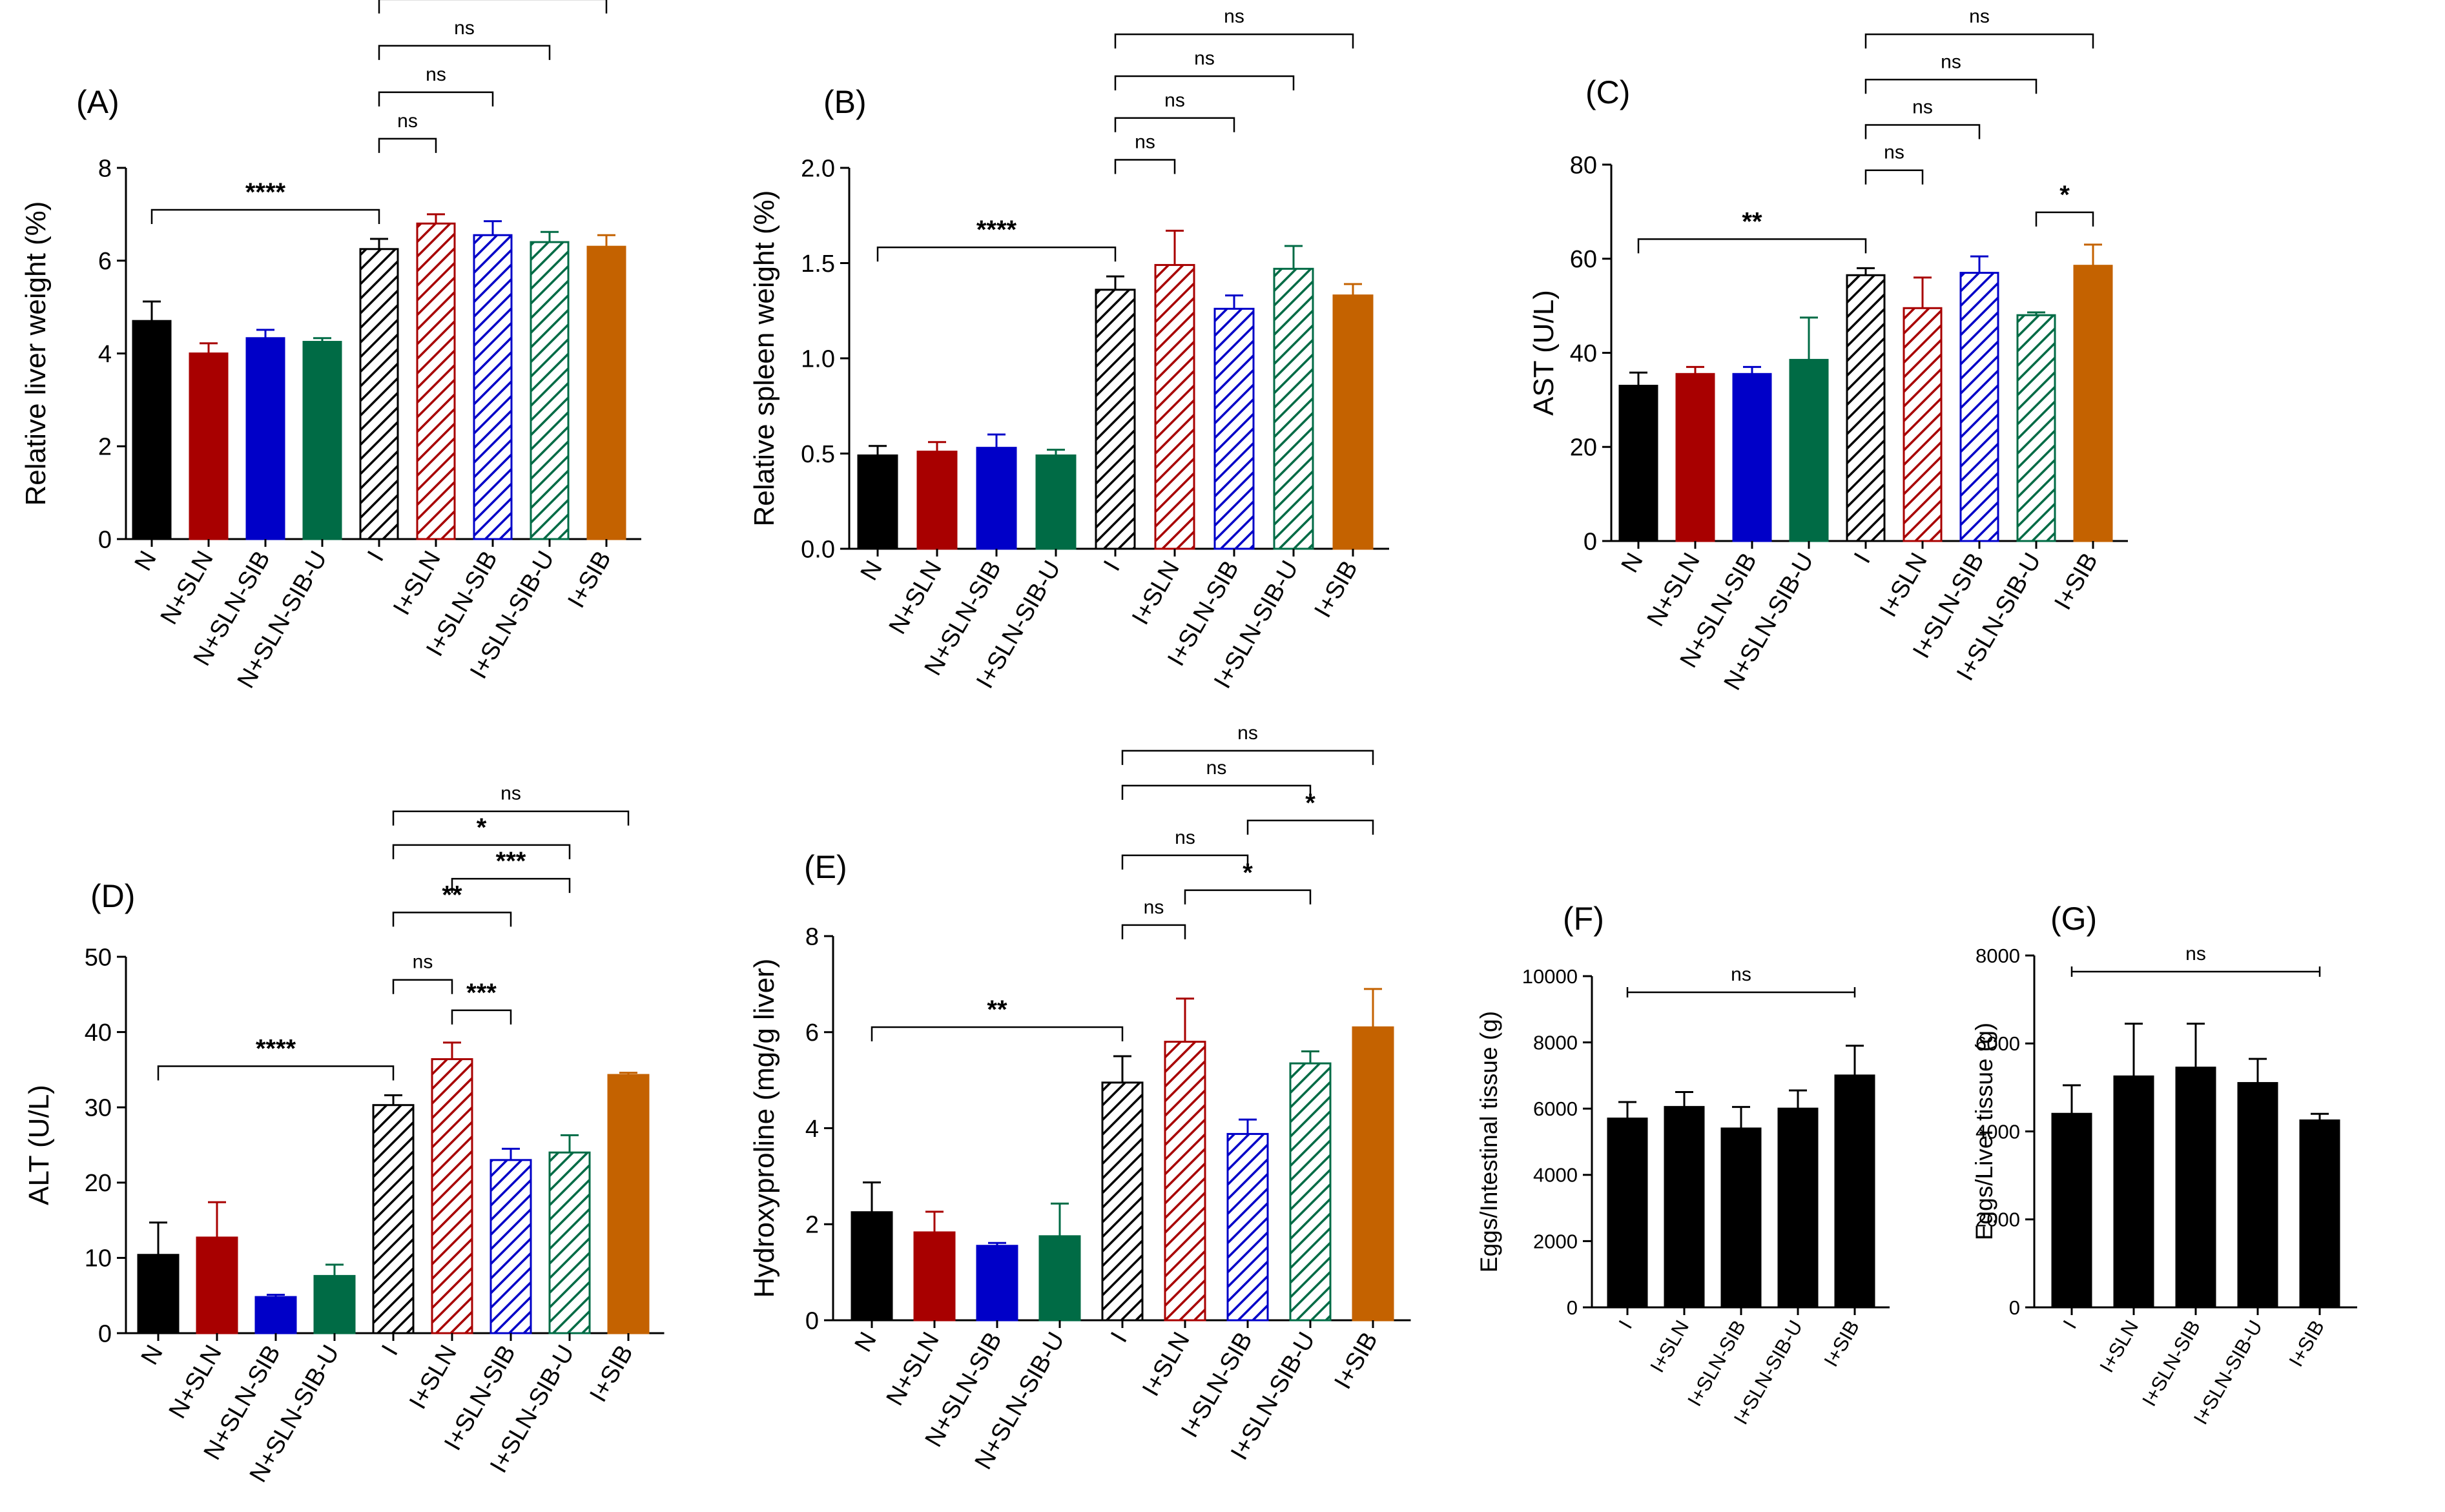  Describe the element at coordinates (98, 1108) in the screenshot. I see `y-tick-label: 30` at that location.